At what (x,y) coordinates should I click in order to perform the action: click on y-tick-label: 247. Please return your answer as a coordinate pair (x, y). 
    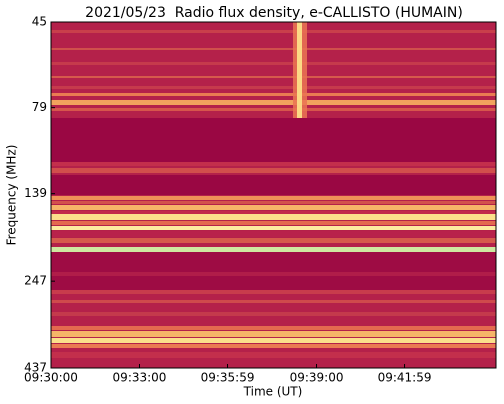
    Looking at the image, I should click on (35, 281).